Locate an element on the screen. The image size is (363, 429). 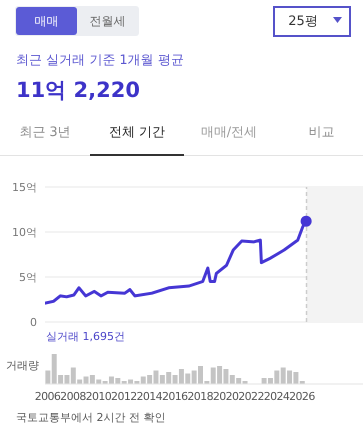
y-axis-title: 거래량 is located at coordinates (22, 365).